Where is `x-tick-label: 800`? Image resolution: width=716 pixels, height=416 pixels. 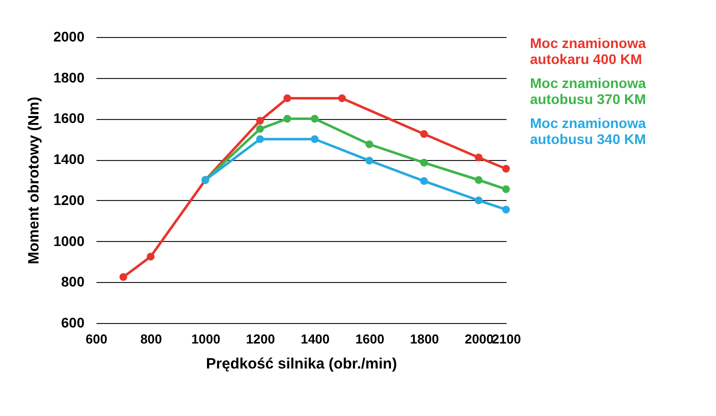 x-tick-label: 800 is located at coordinates (151, 339).